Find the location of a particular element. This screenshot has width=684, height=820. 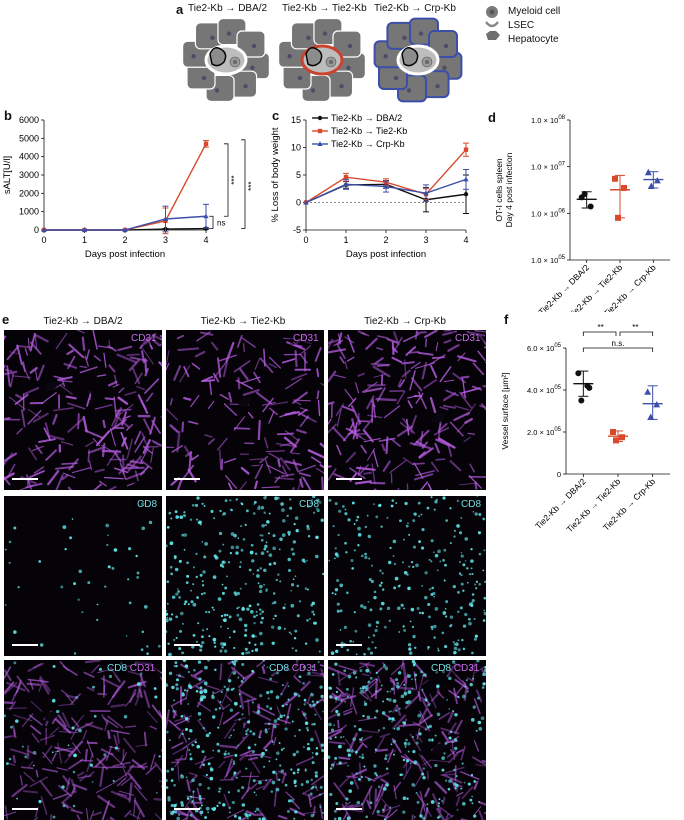

scale-bar is located at coordinates (187, 809).